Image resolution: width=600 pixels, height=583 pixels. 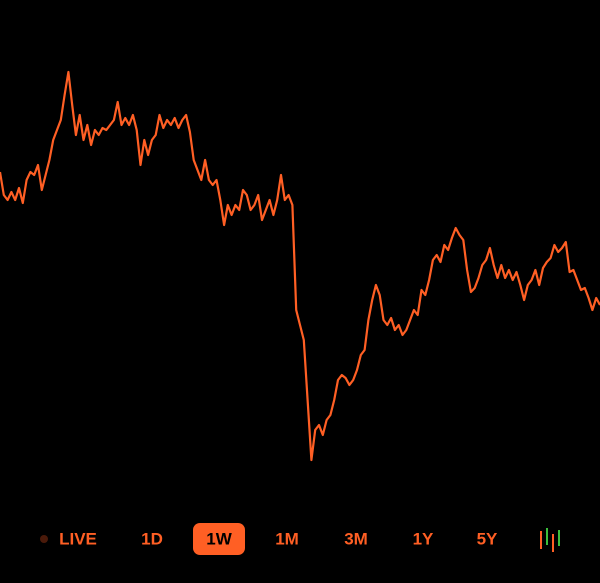 What do you see at coordinates (152, 538) in the screenshot?
I see `range-button: 1D` at bounding box center [152, 538].